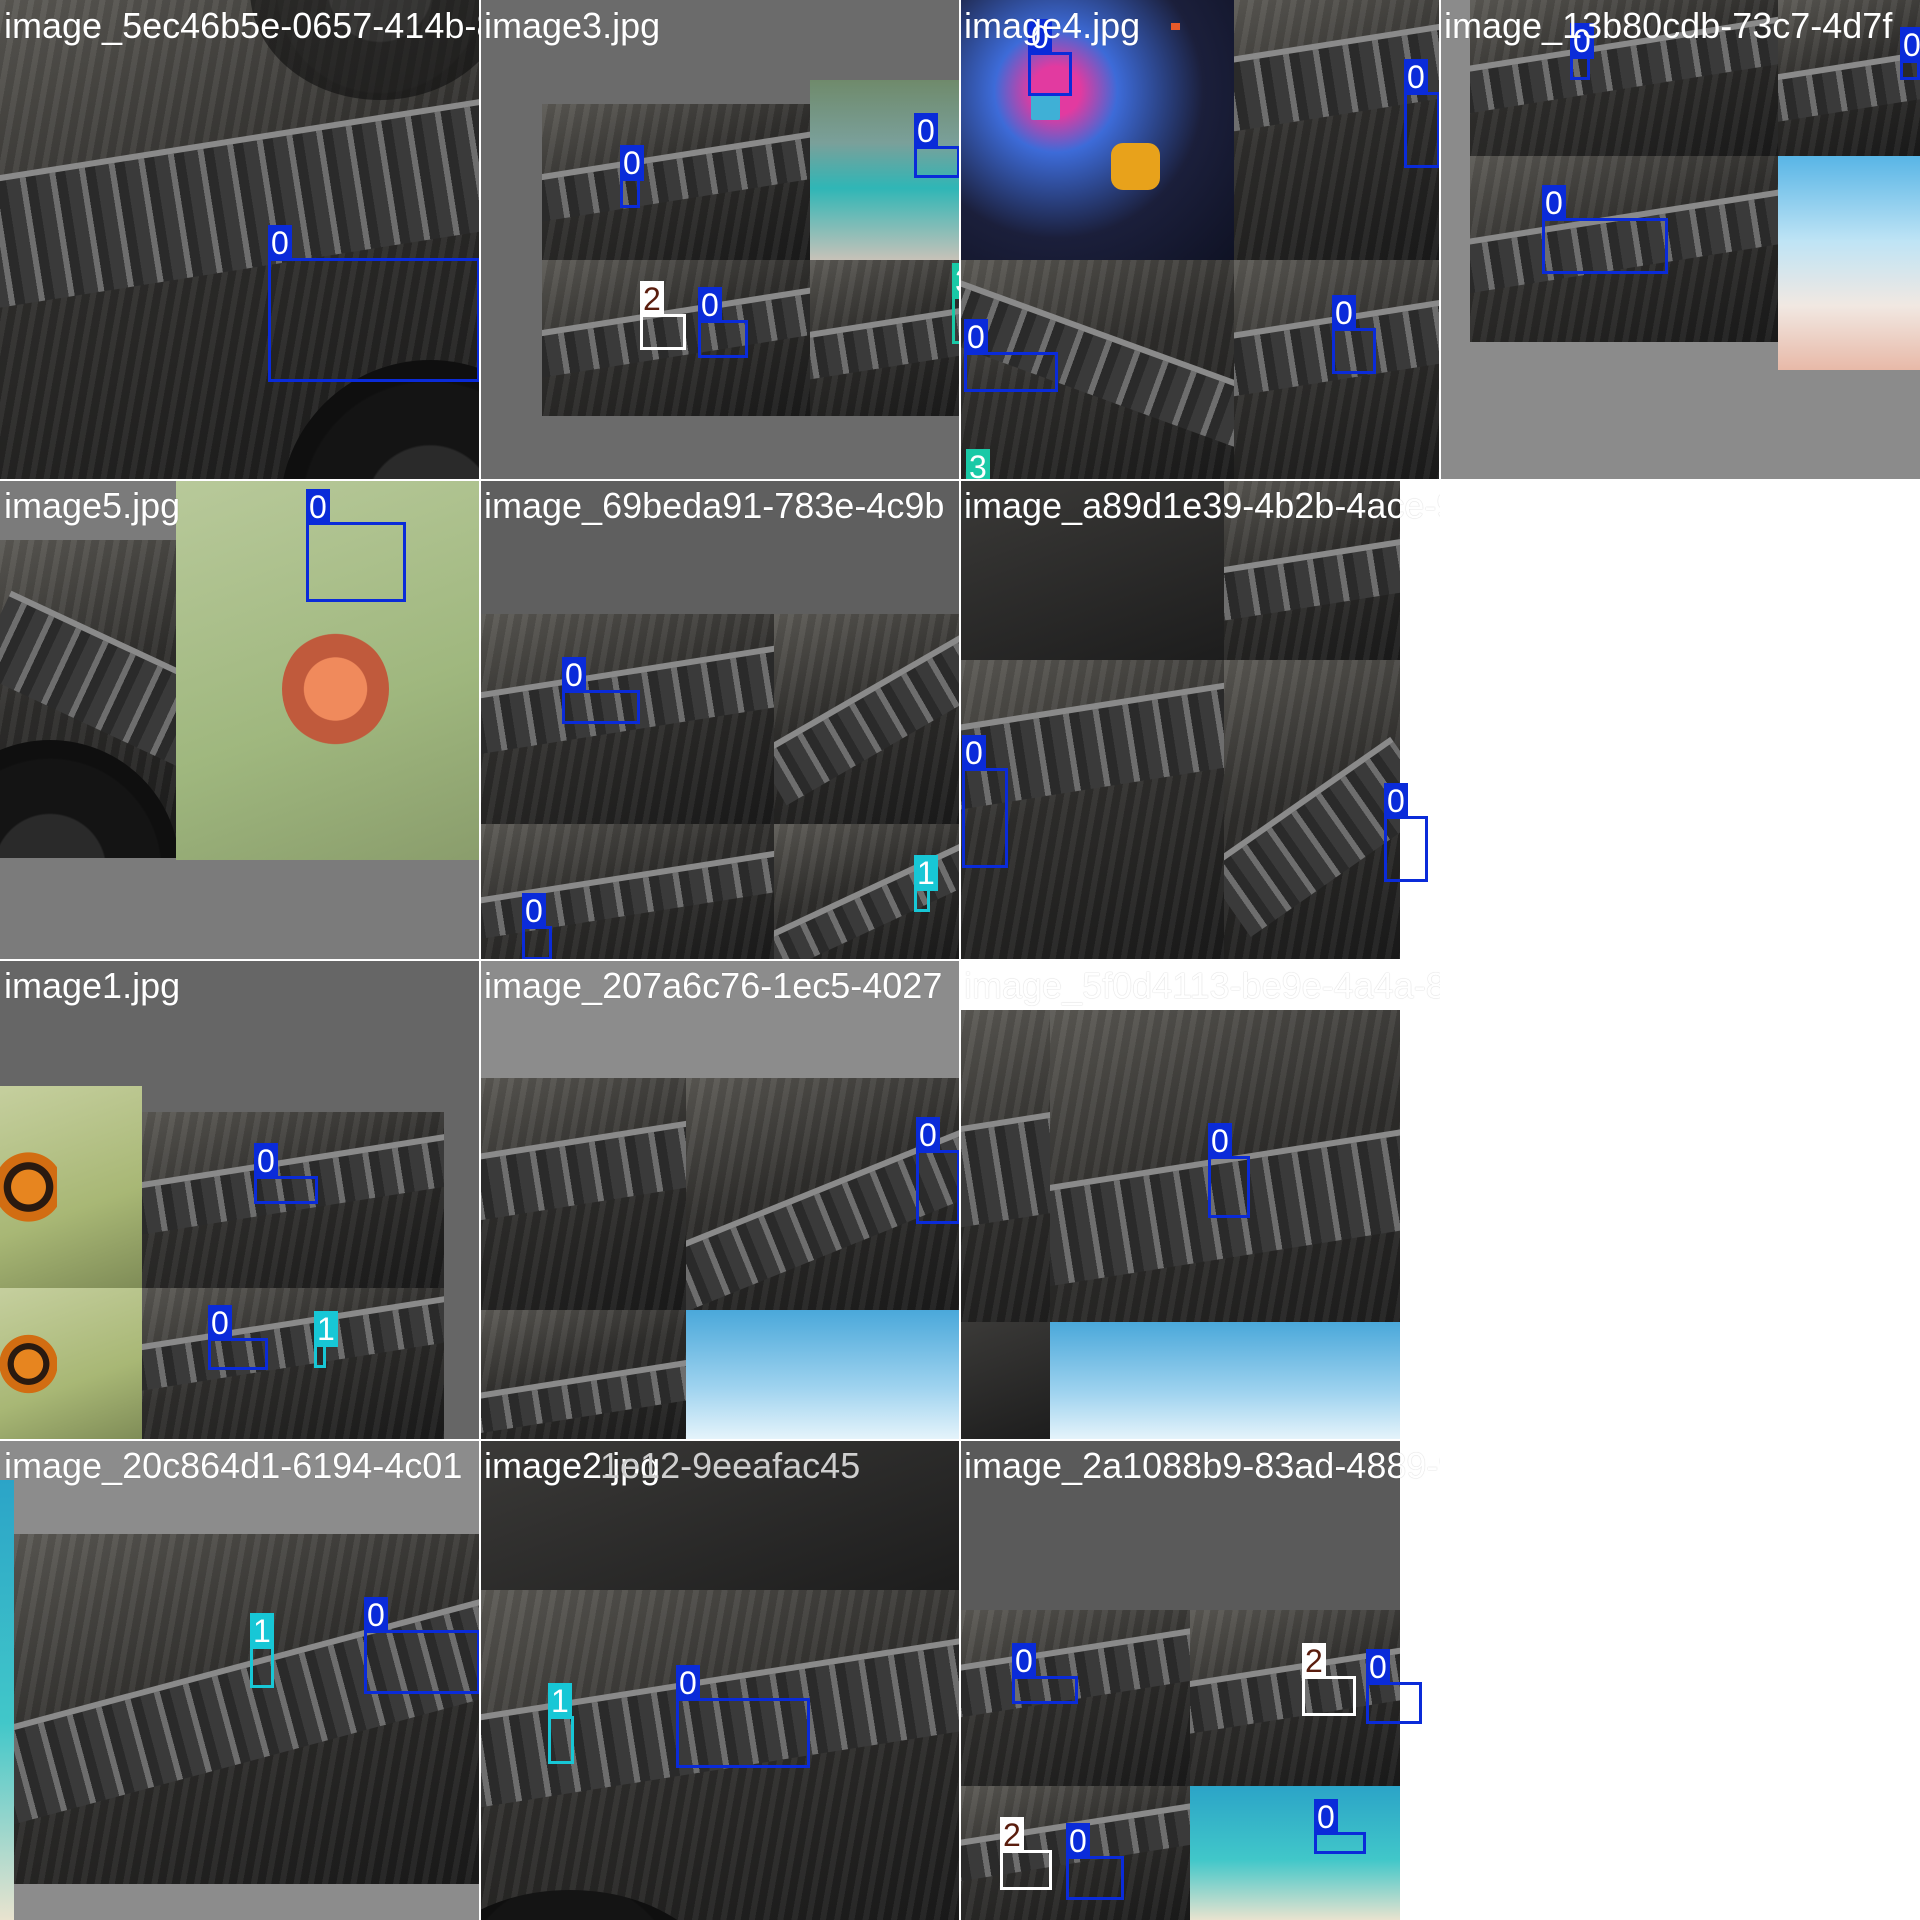 The width and height of the screenshot is (1920, 1920). What do you see at coordinates (233, 1465) in the screenshot?
I see `tile-filename: image_20c864d1-6194-4c01` at bounding box center [233, 1465].